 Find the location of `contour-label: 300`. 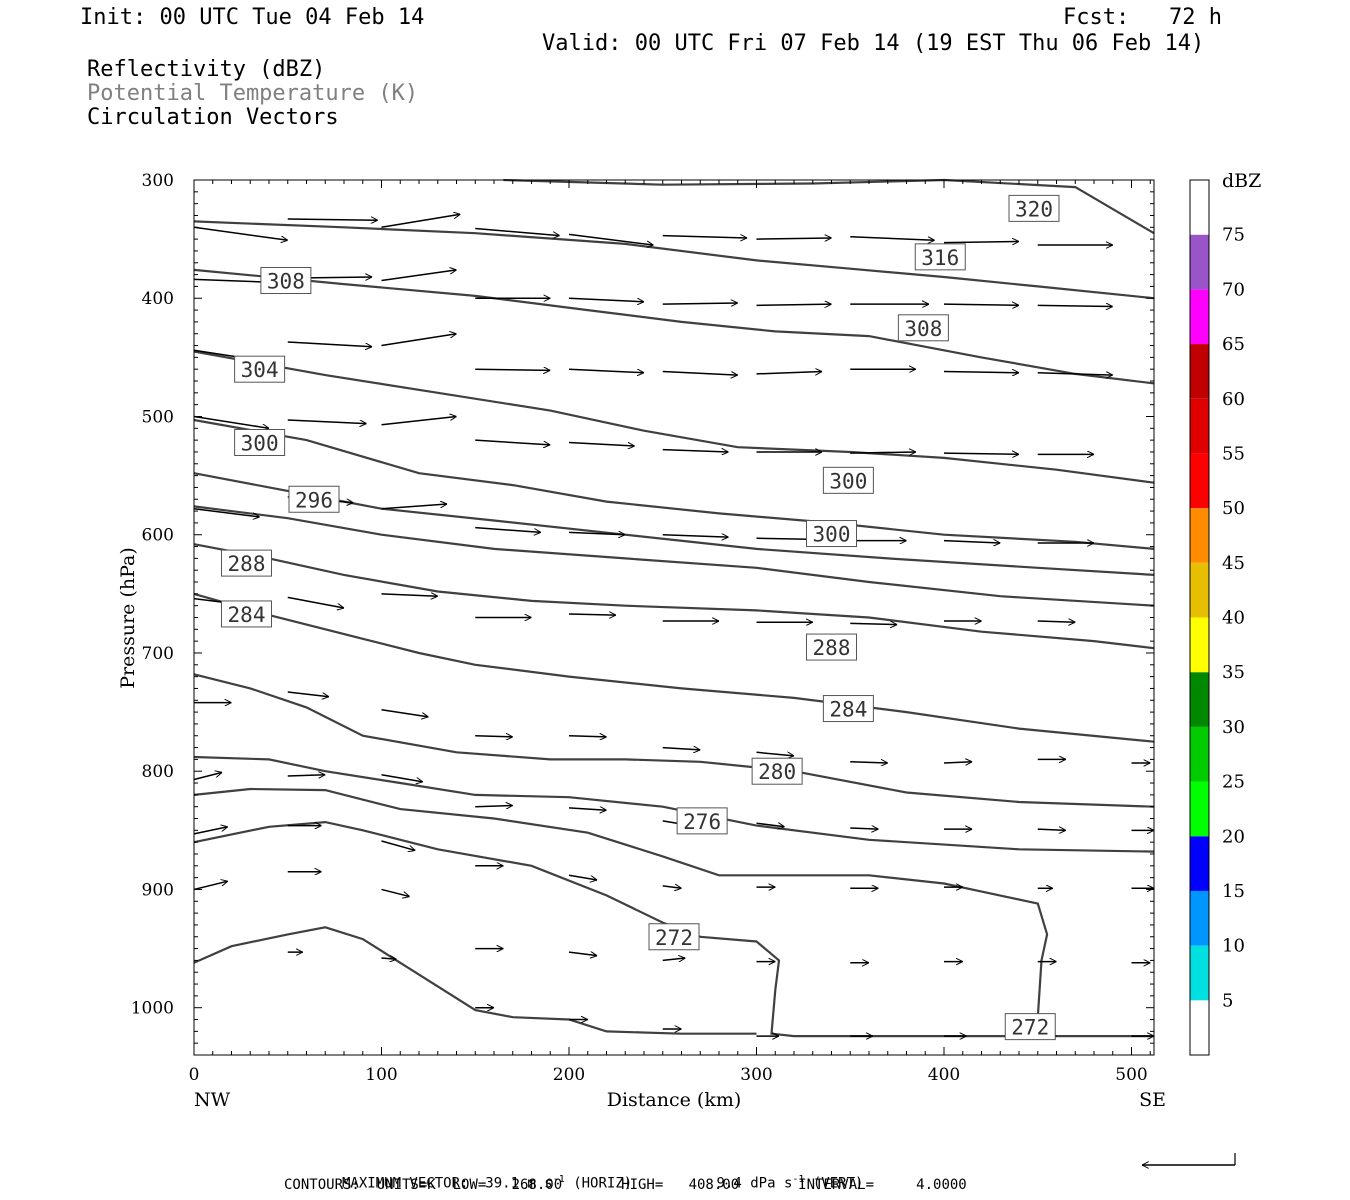

contour-label: 300 is located at coordinates (260, 442).